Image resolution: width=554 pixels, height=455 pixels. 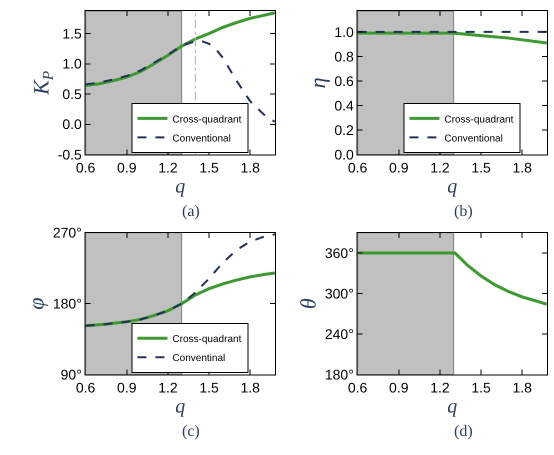 What do you see at coordinates (317, 82) in the screenshot?
I see `y-axis-title: η` at bounding box center [317, 82].